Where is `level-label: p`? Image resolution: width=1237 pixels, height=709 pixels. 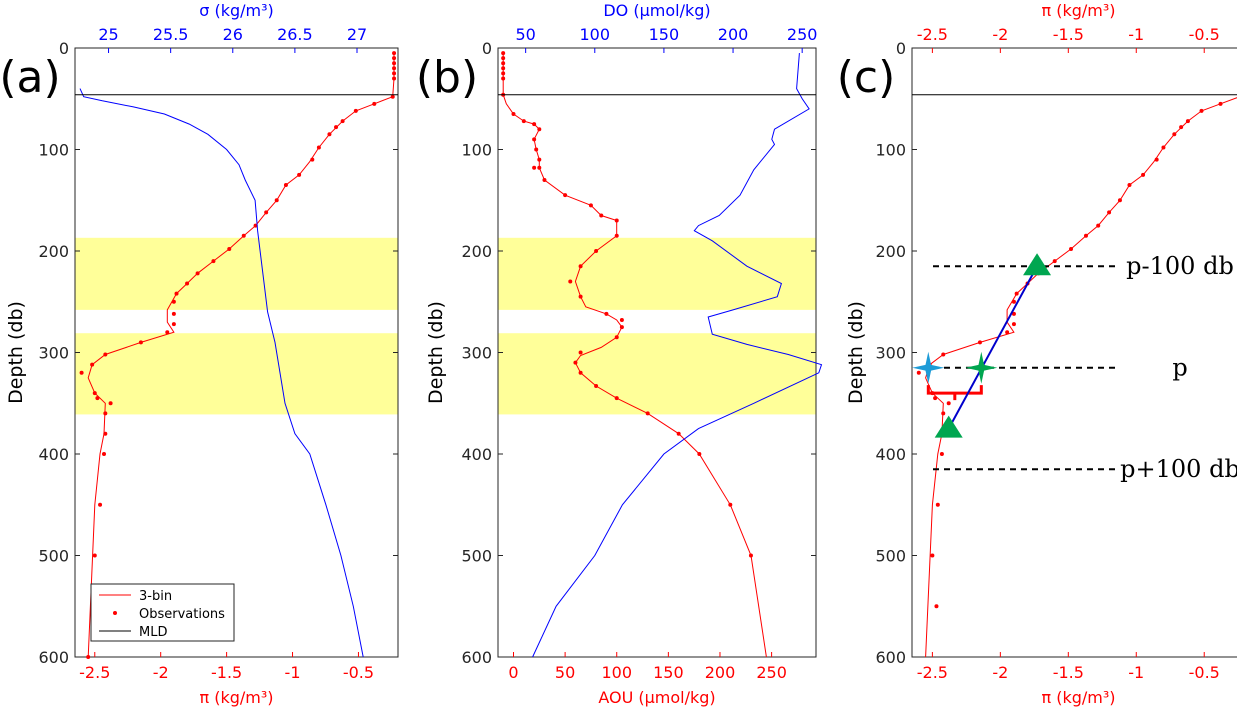 level-label: p is located at coordinates (1179, 368).